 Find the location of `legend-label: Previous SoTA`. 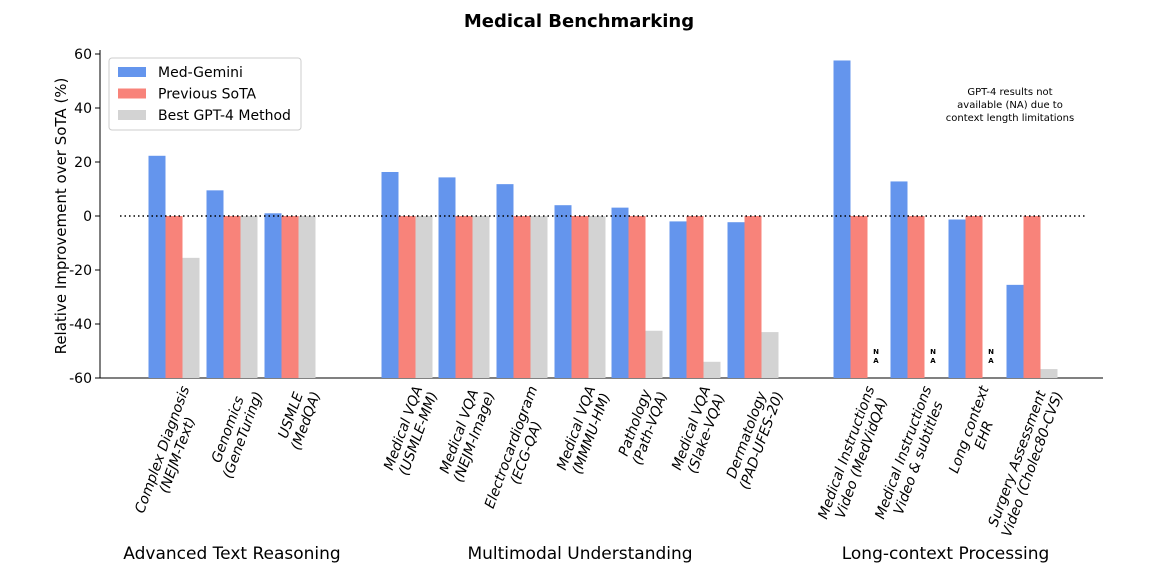

legend-label: Previous SoTA is located at coordinates (207, 95).